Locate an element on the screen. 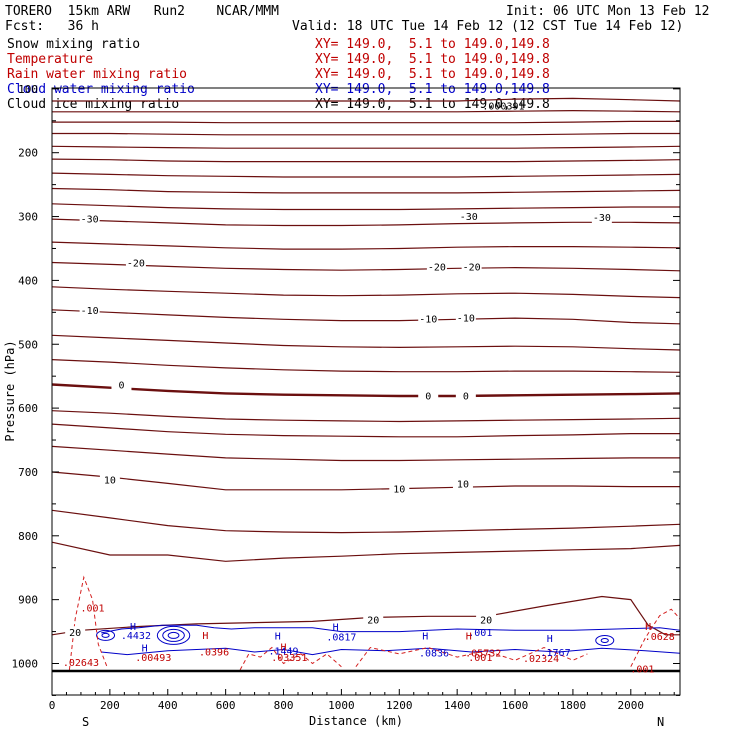 This screenshot has width=740, height=740. field-xy-snow: XY= 149.0, 5.1 to 149.0,149.8 is located at coordinates (432, 44).